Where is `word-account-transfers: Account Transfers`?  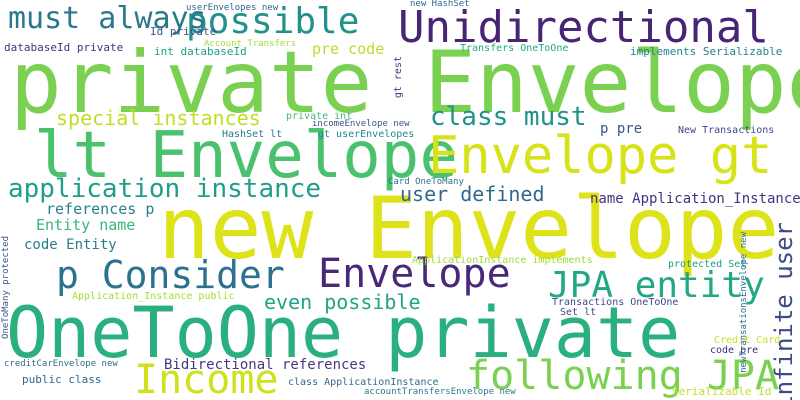
word-account-transfers: Account Transfers is located at coordinates (250, 44).